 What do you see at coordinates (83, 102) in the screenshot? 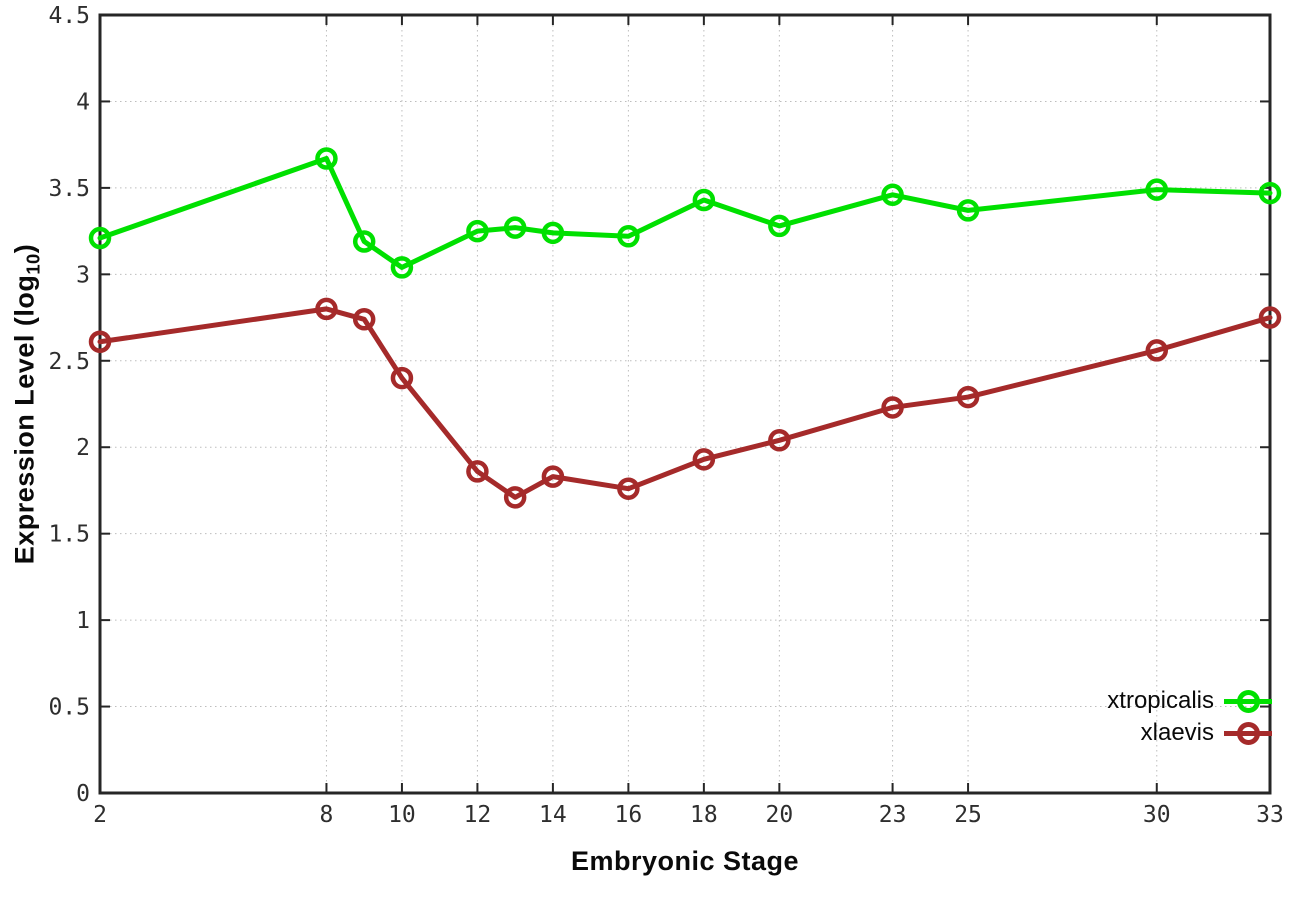
I see `y-tick-label: 4` at bounding box center [83, 102].